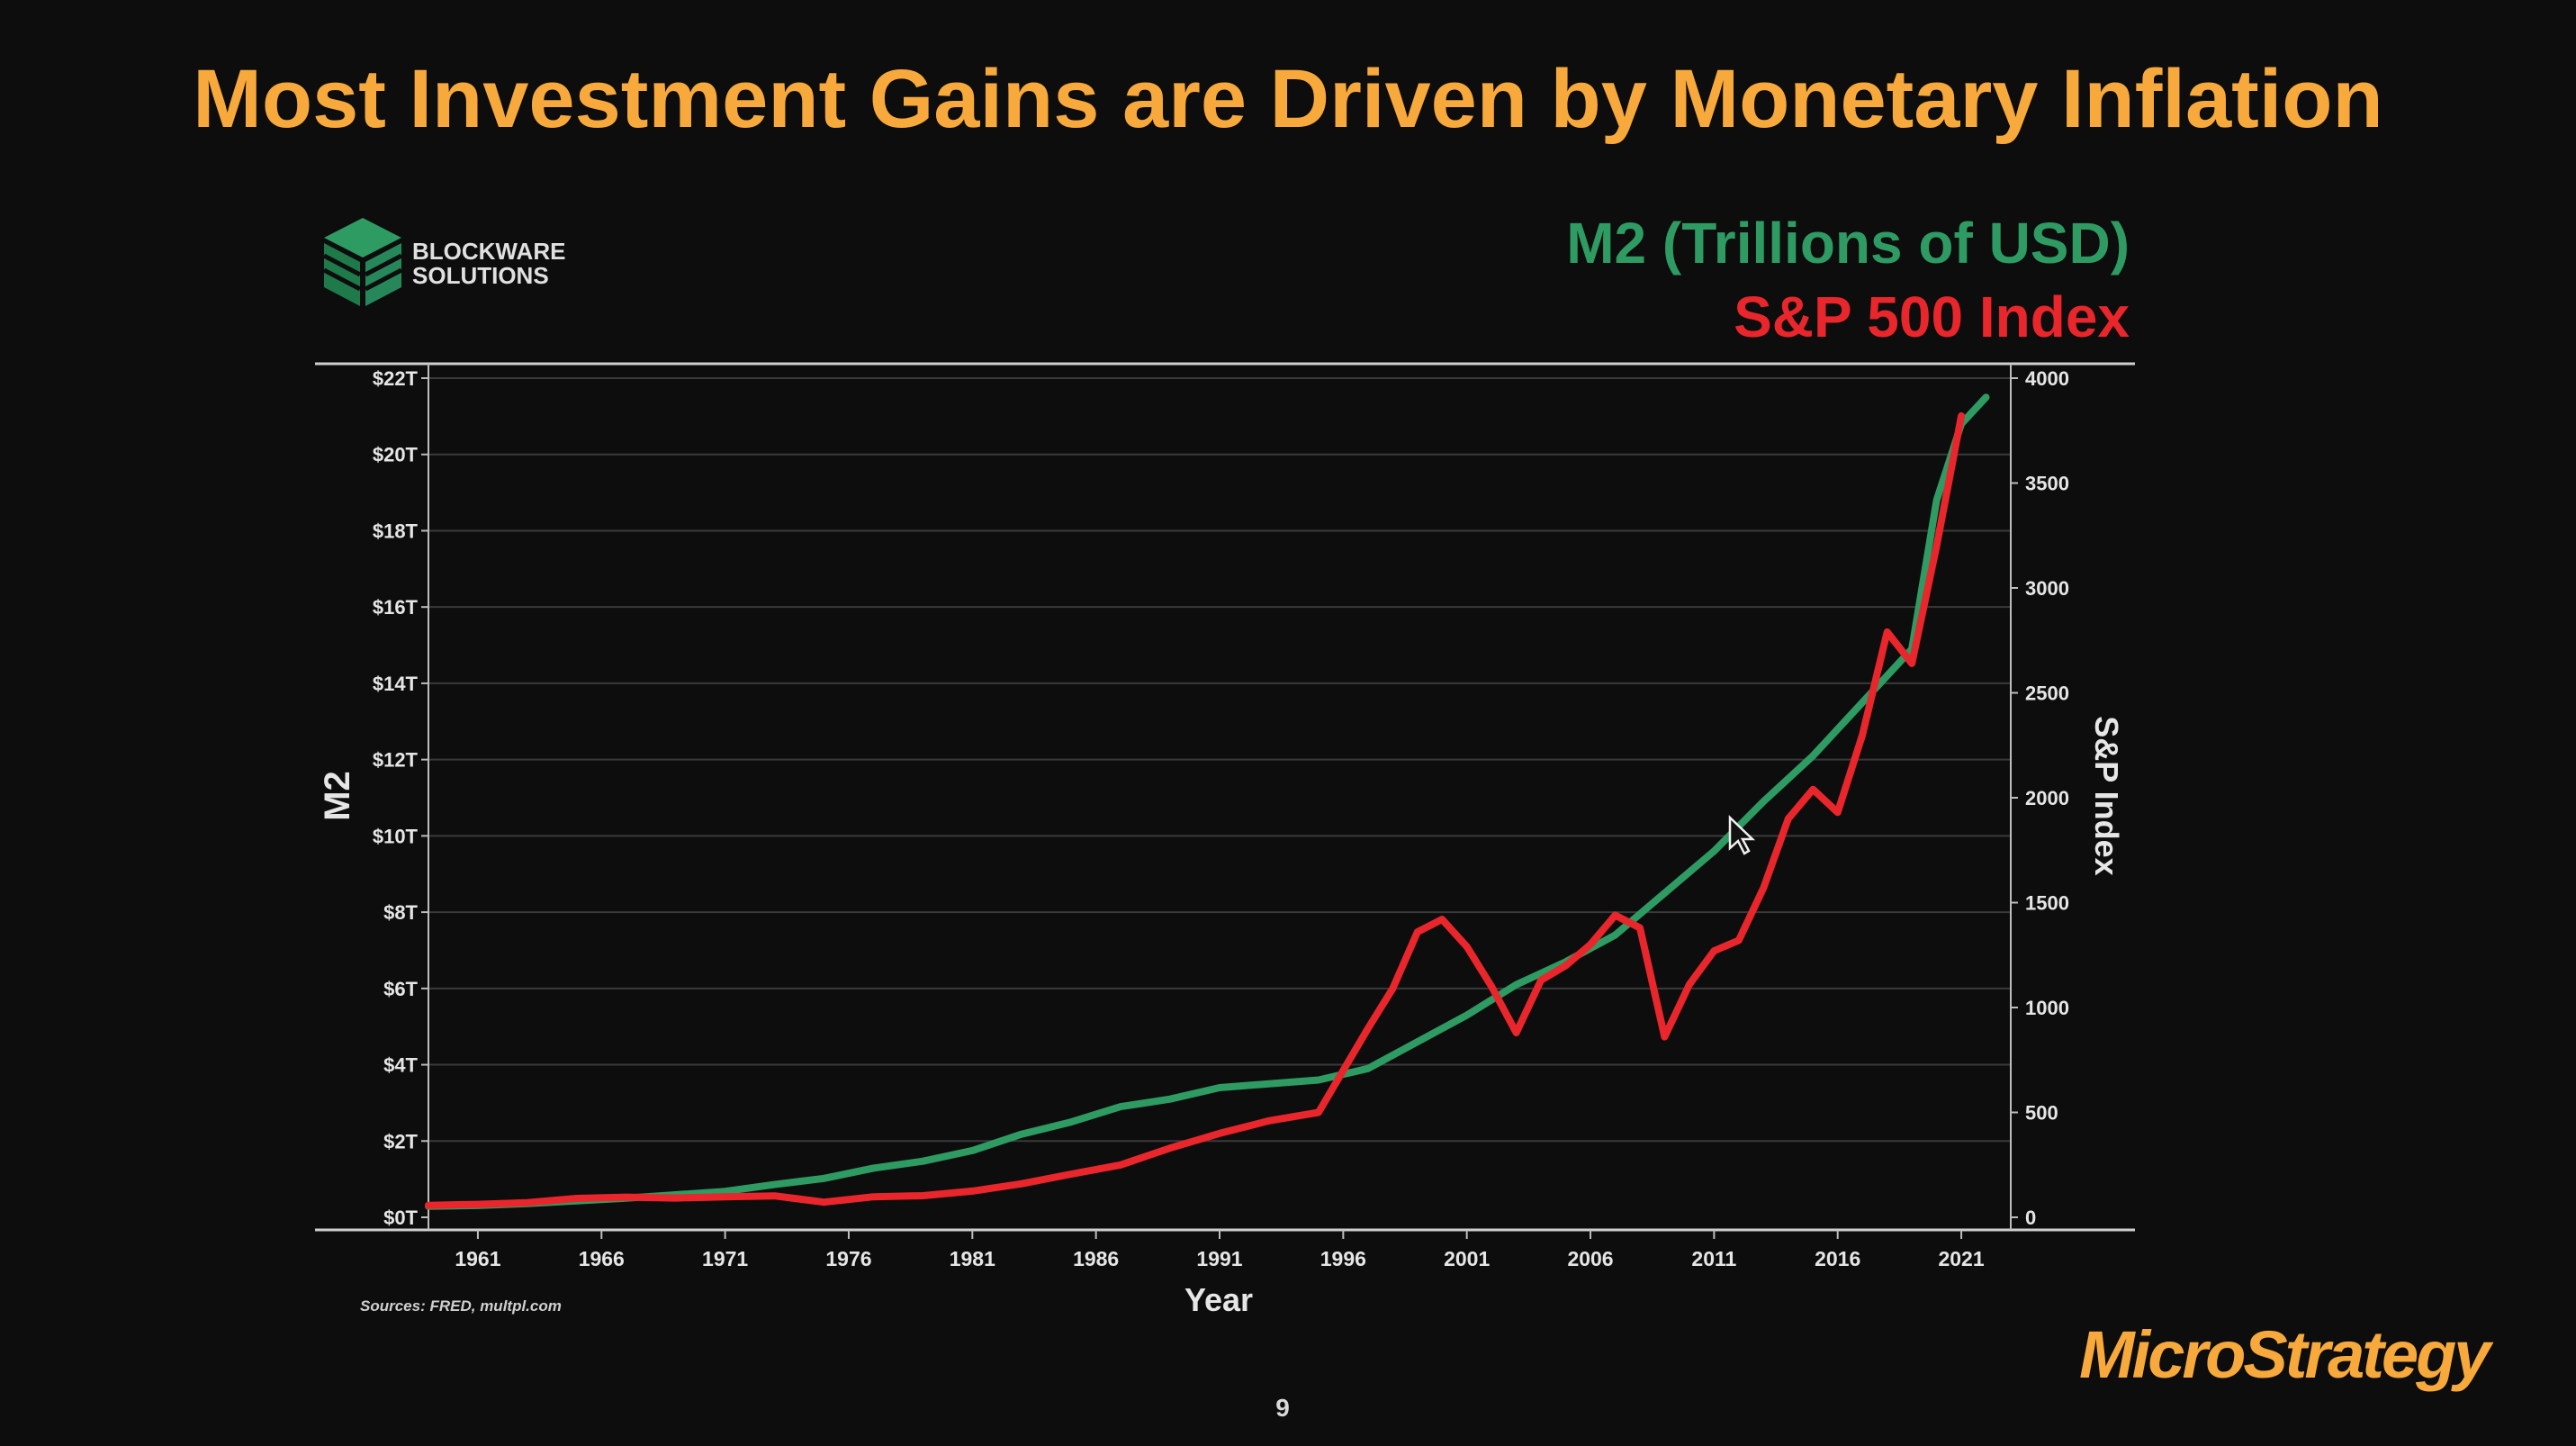 Image resolution: width=2576 pixels, height=1446 pixels. I want to click on microstrategy-logo: MicroStrategy, so click(2284, 1354).